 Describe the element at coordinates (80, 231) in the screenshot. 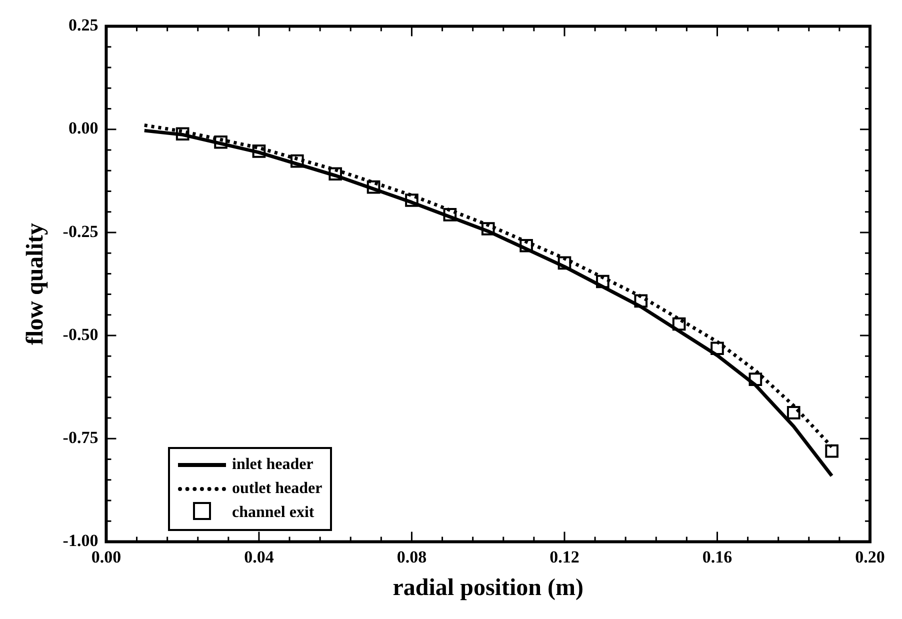

I see `y-tick-label: -0.25` at that location.